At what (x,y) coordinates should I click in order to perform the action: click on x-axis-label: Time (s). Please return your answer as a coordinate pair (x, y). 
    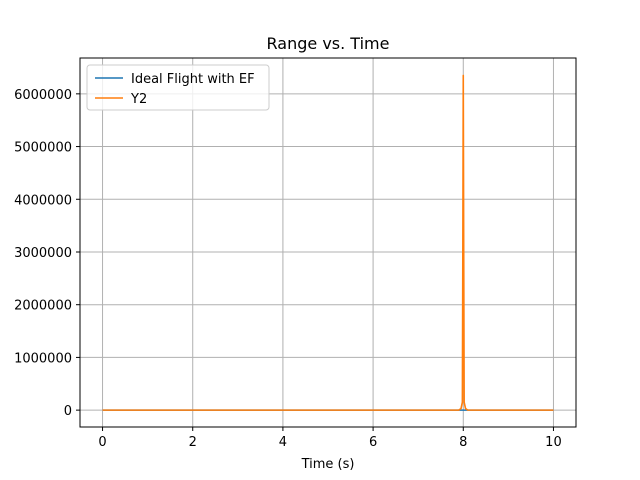
    Looking at the image, I should click on (328, 464).